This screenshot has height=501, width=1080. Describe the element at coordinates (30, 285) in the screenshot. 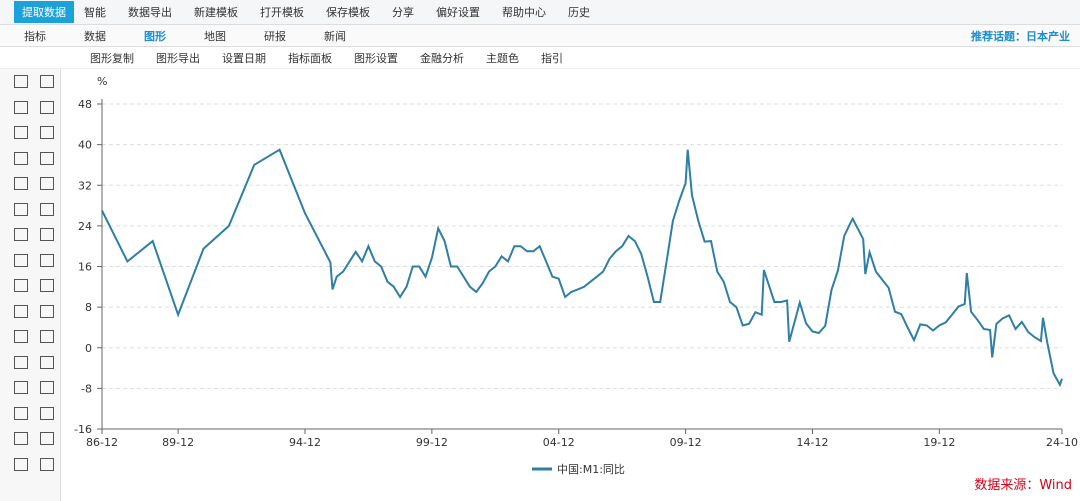

I see `sidebar` at that location.